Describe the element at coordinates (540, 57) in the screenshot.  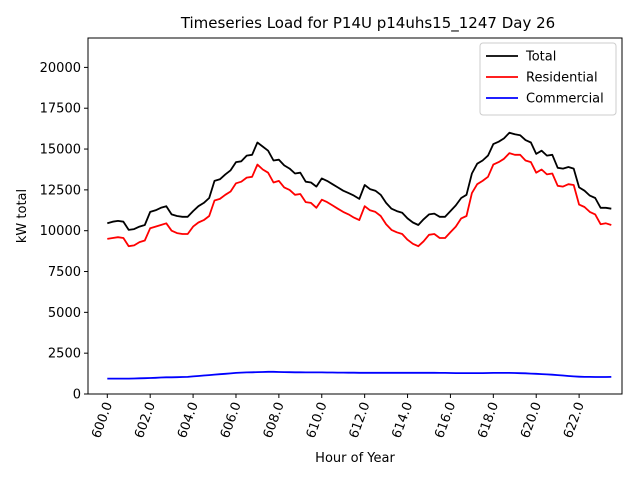
I see `legend-label-total: Total` at that location.